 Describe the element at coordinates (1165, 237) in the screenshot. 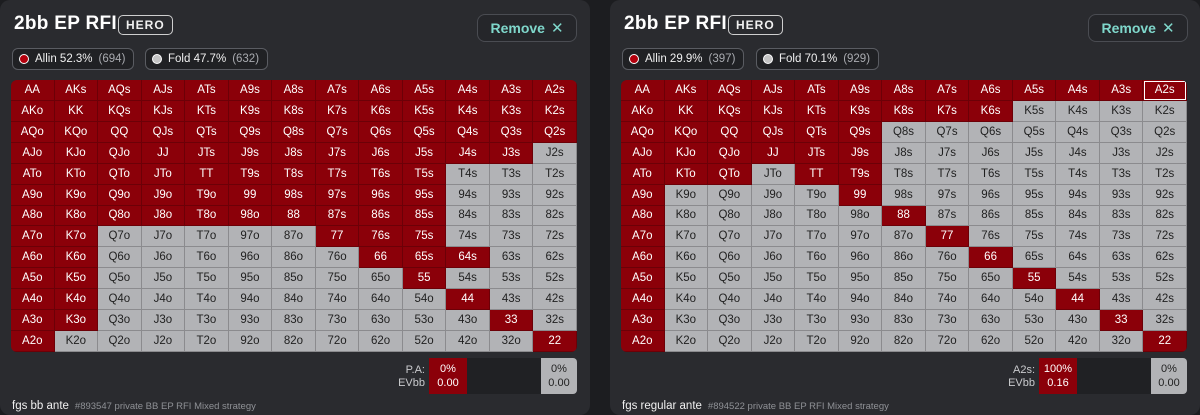

I see `hand-cell-72s: 72s` at that location.